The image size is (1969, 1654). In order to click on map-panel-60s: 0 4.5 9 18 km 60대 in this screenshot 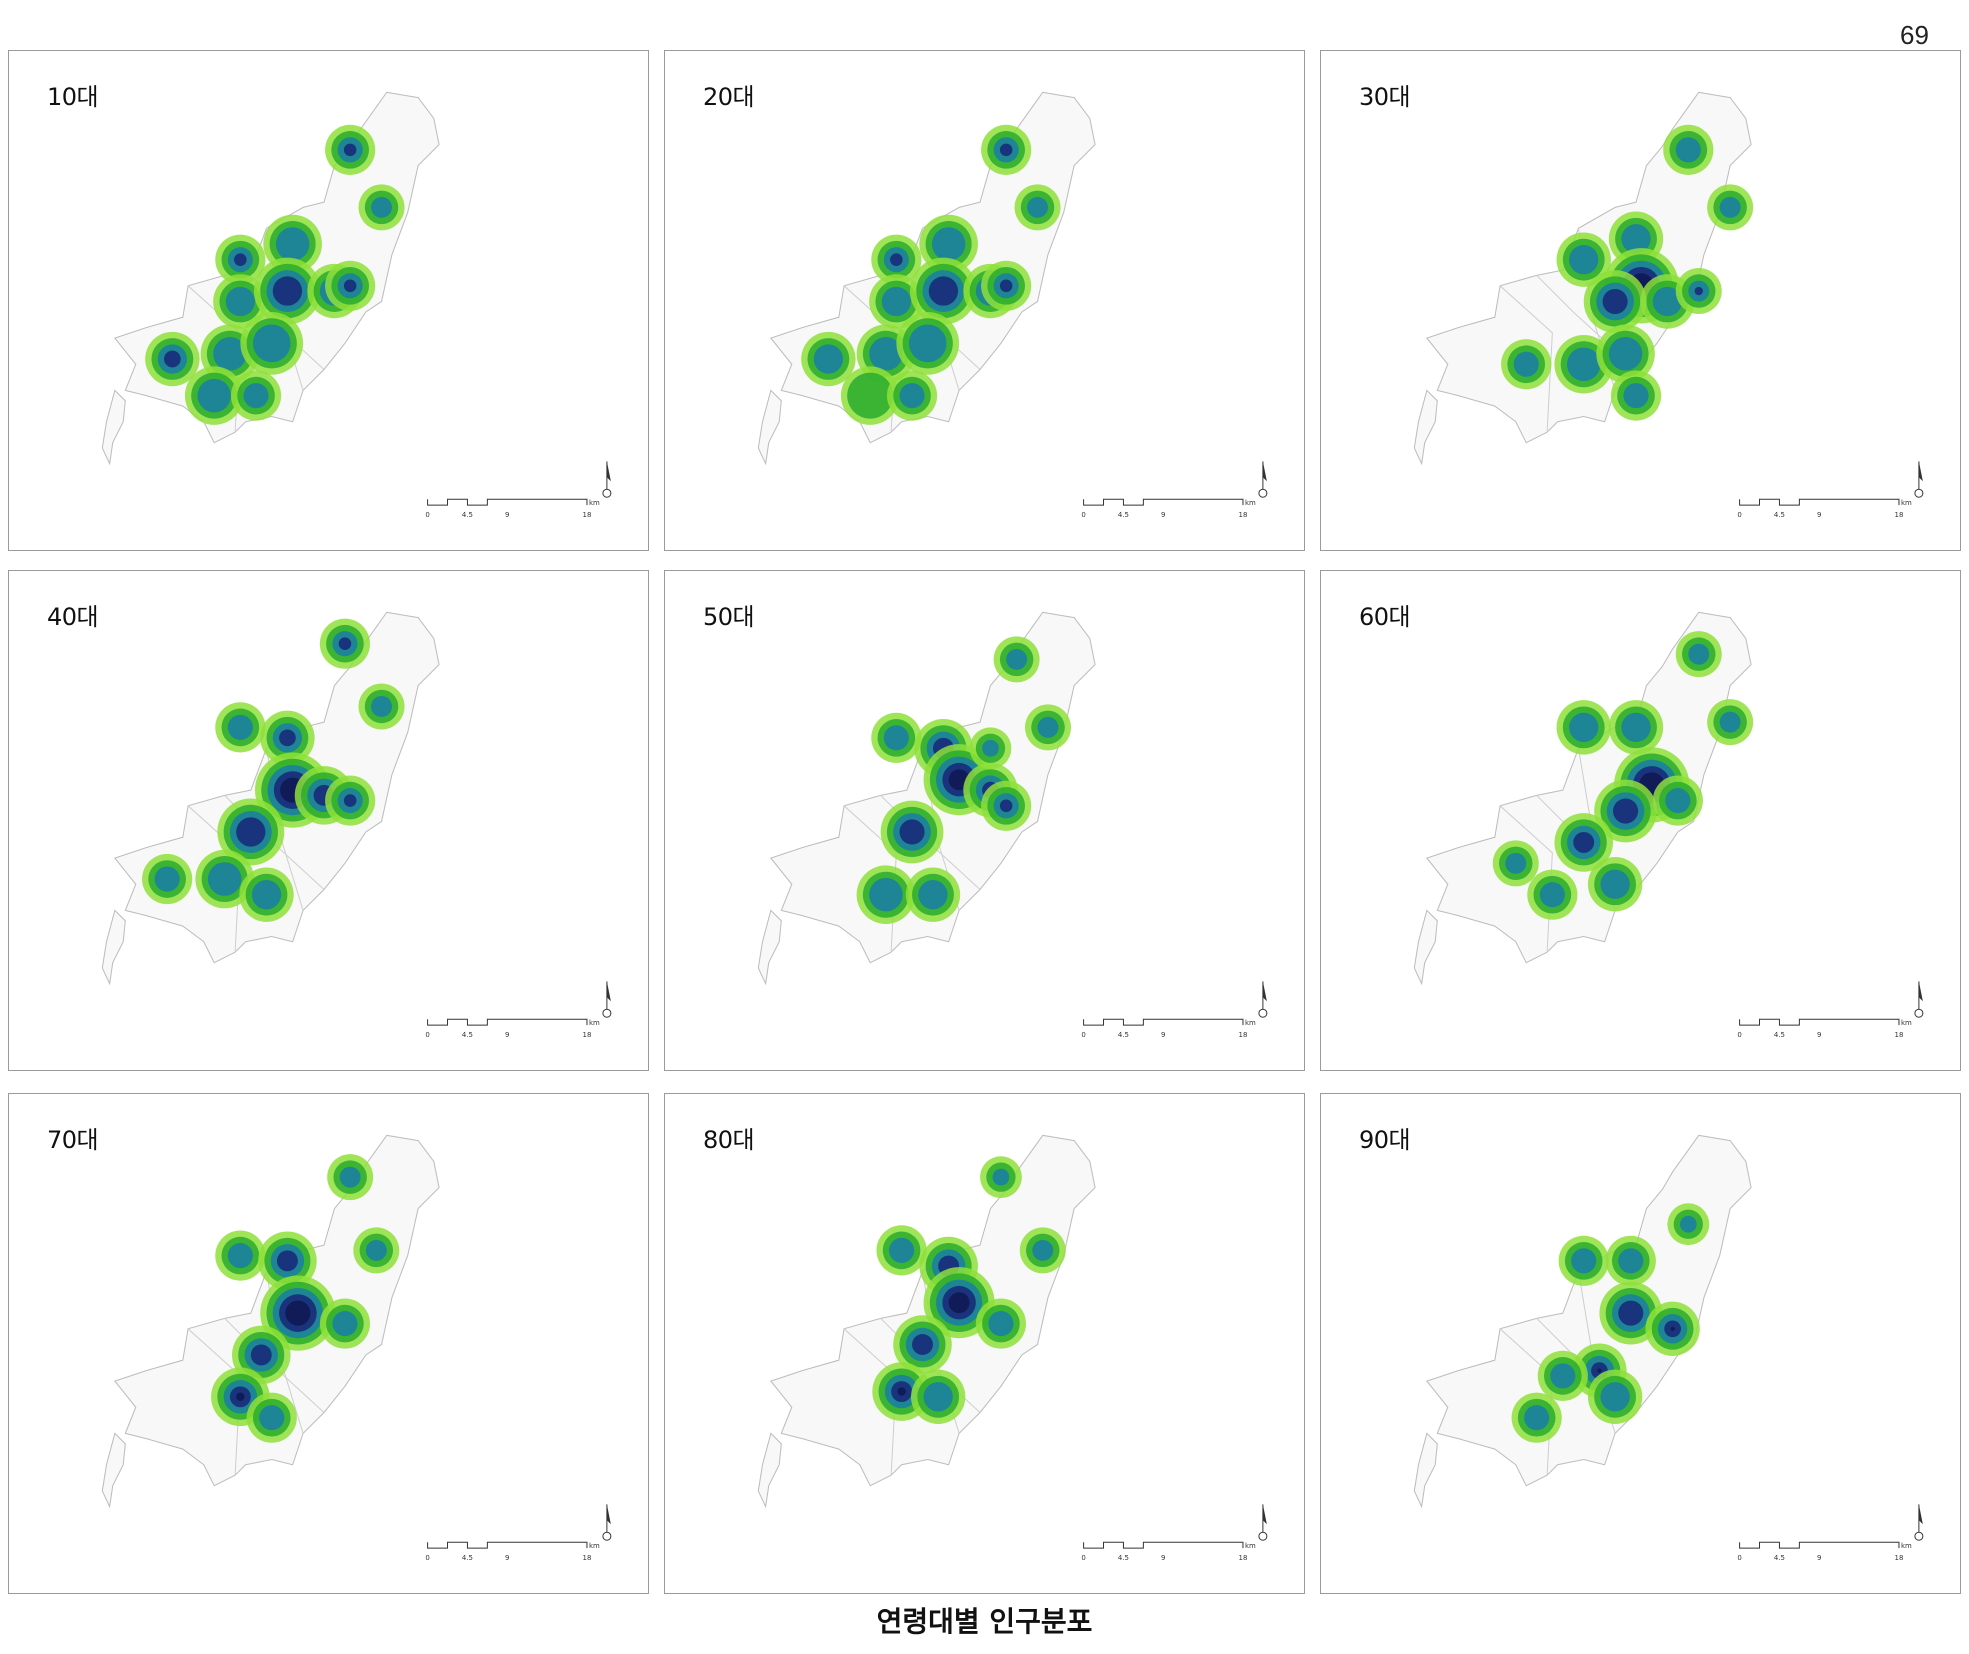, I will do `click(1640, 820)`.